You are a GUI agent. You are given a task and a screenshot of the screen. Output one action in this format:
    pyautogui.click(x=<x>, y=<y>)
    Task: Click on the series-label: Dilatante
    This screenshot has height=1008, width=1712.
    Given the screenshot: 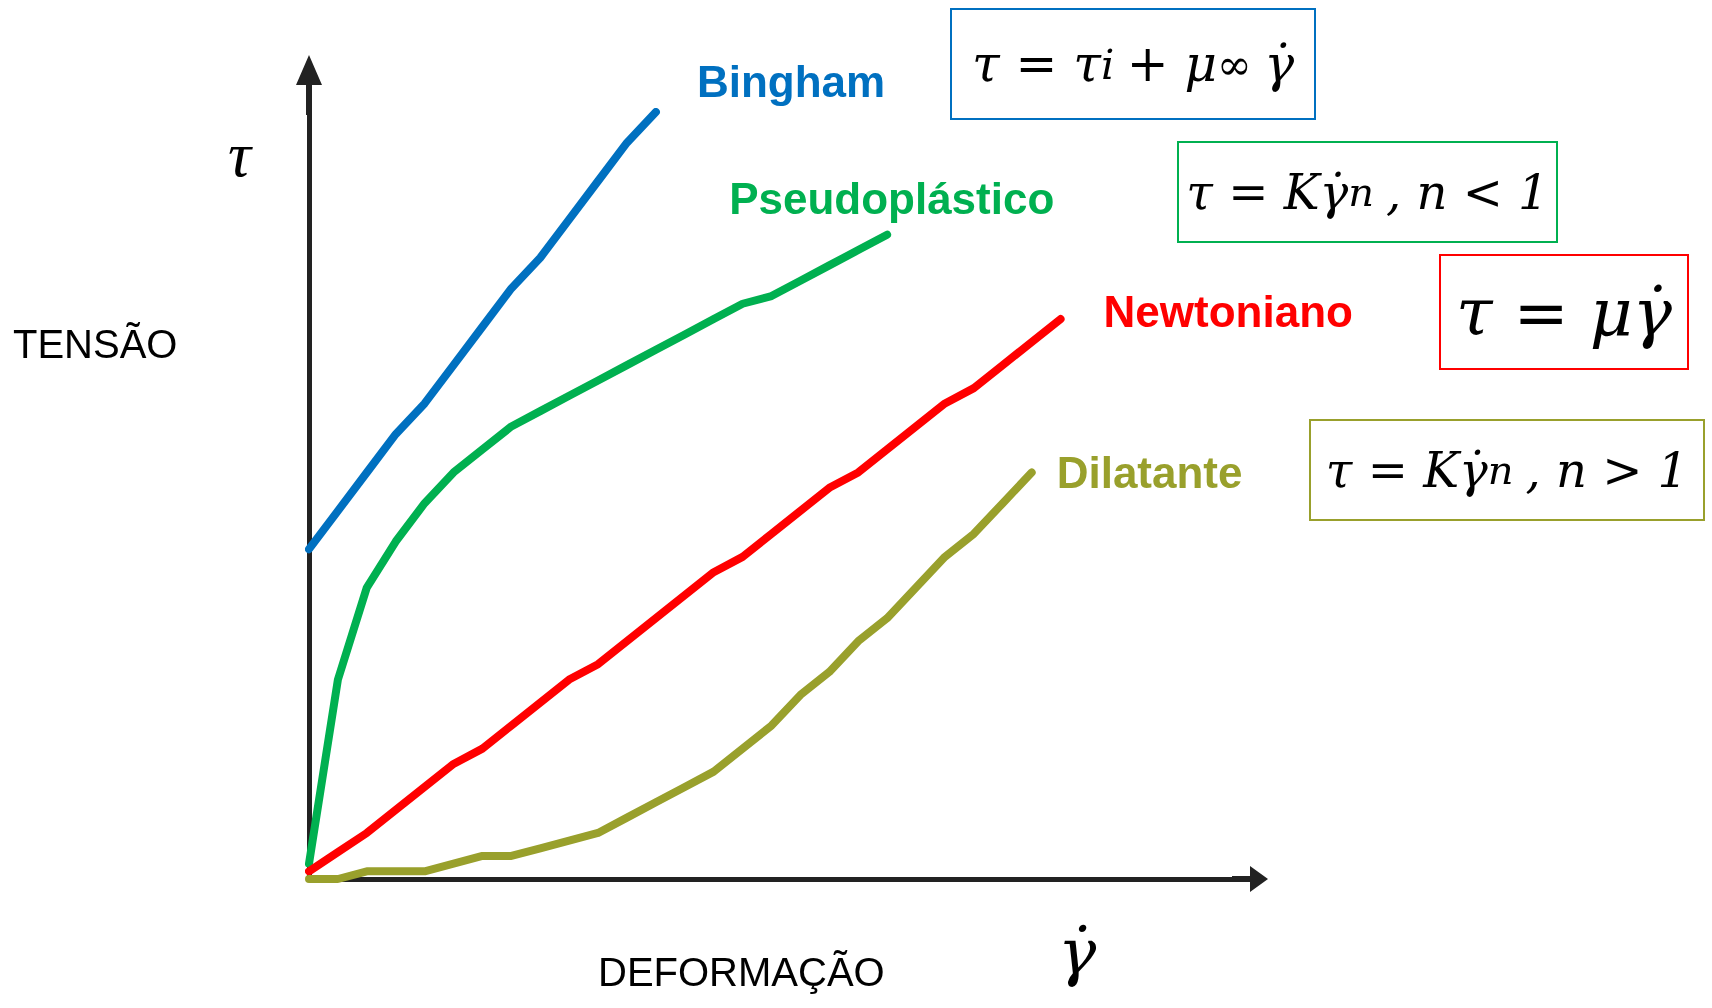 What is the action you would take?
    pyautogui.click(x=1149, y=472)
    